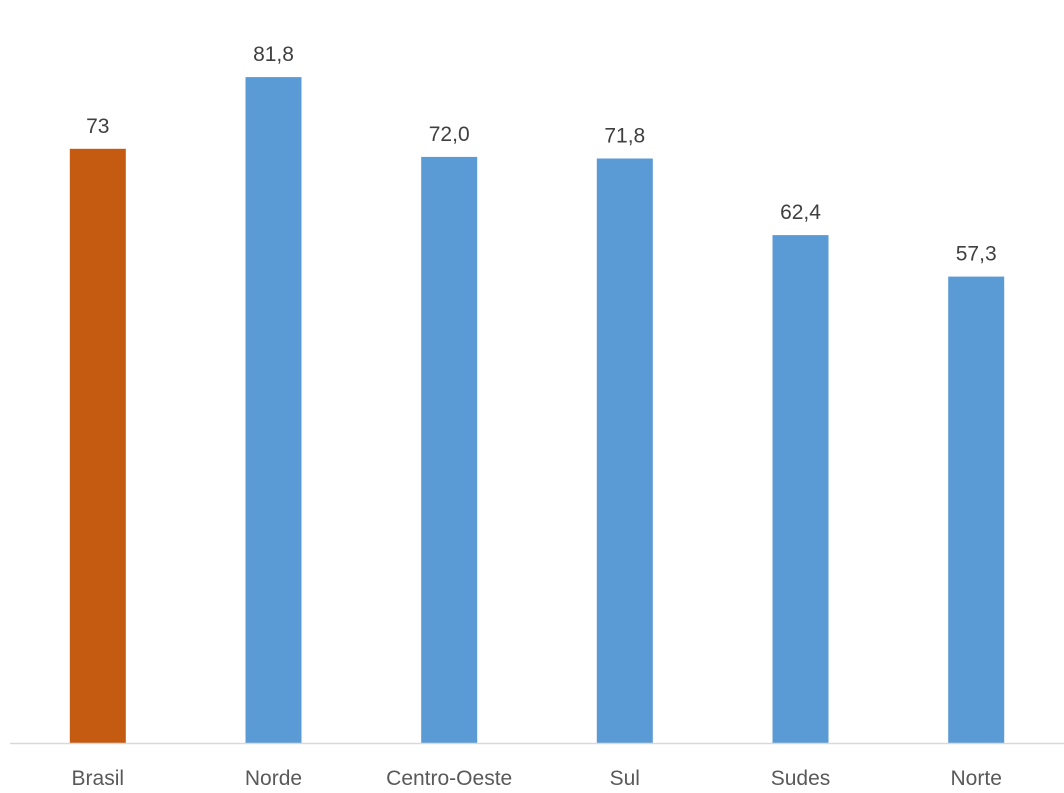 The image size is (1064, 793). What do you see at coordinates (624, 136) in the screenshot?
I see `value-label-sul: 71,8` at bounding box center [624, 136].